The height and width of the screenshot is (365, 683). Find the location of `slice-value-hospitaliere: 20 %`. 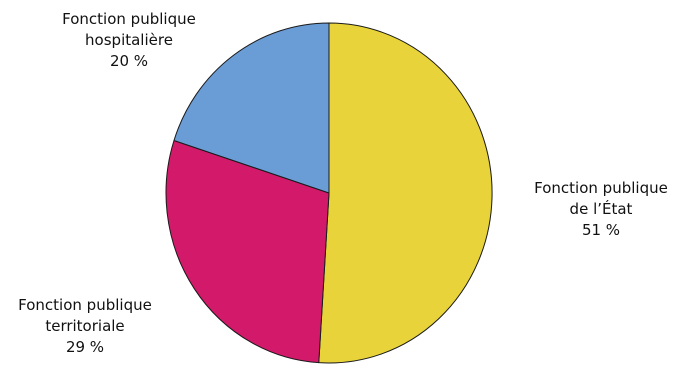

slice-value-hospitaliere: 20 % is located at coordinates (129, 61).